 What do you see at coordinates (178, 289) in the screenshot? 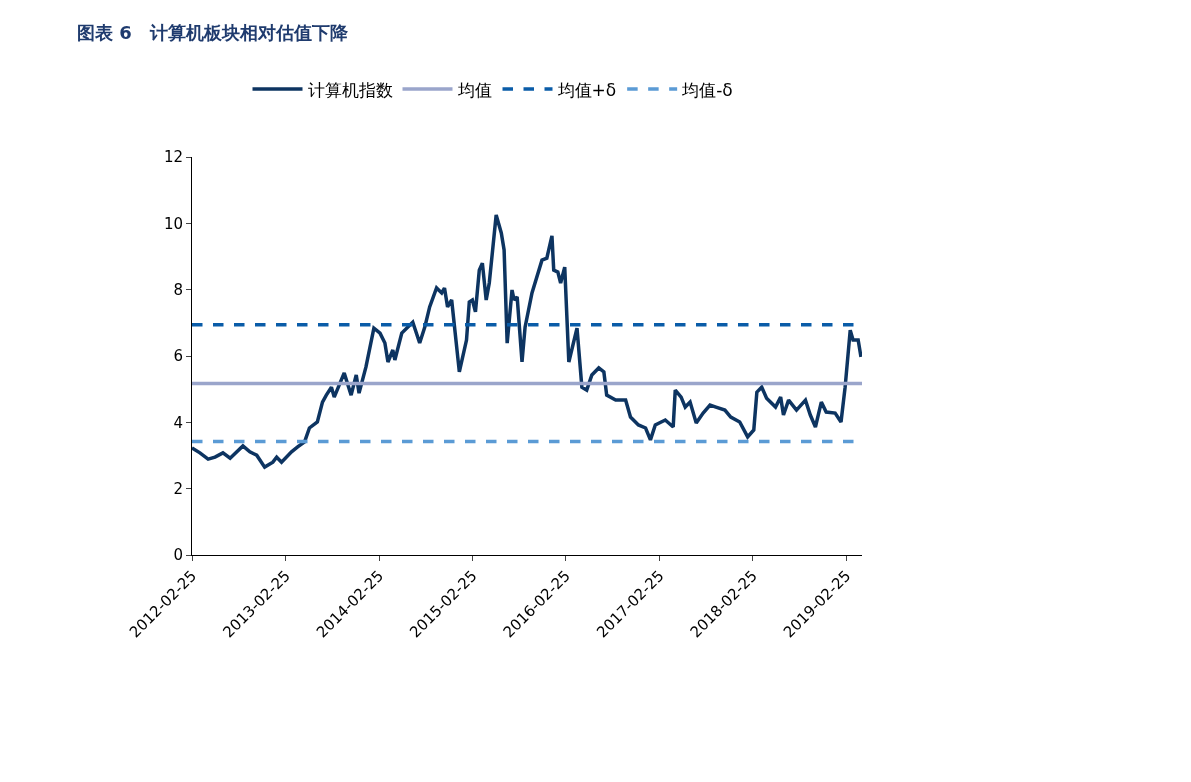
I see `y-tick-label: 8` at bounding box center [178, 289].